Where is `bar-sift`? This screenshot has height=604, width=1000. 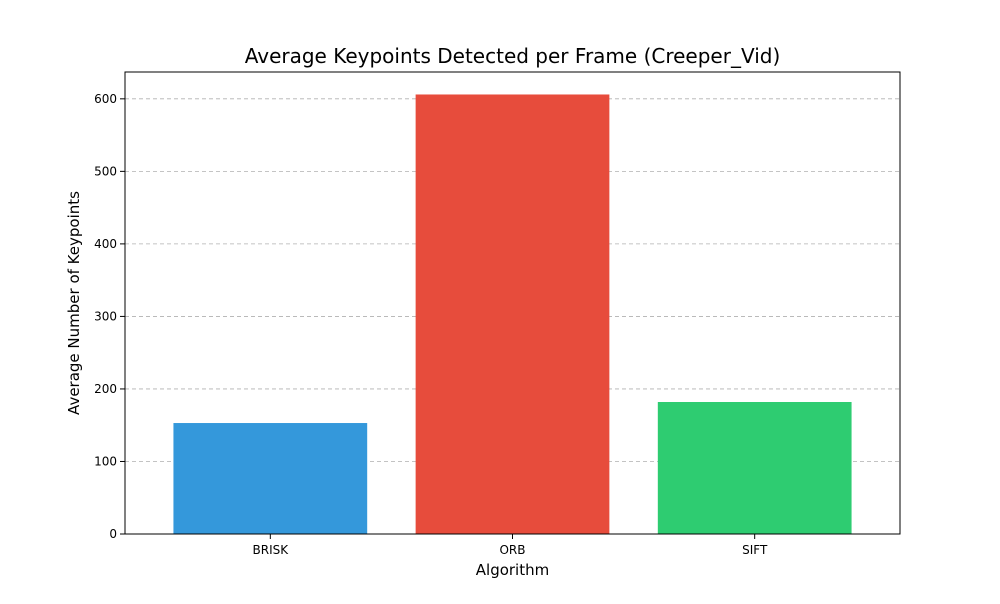
bar-sift is located at coordinates (754, 468).